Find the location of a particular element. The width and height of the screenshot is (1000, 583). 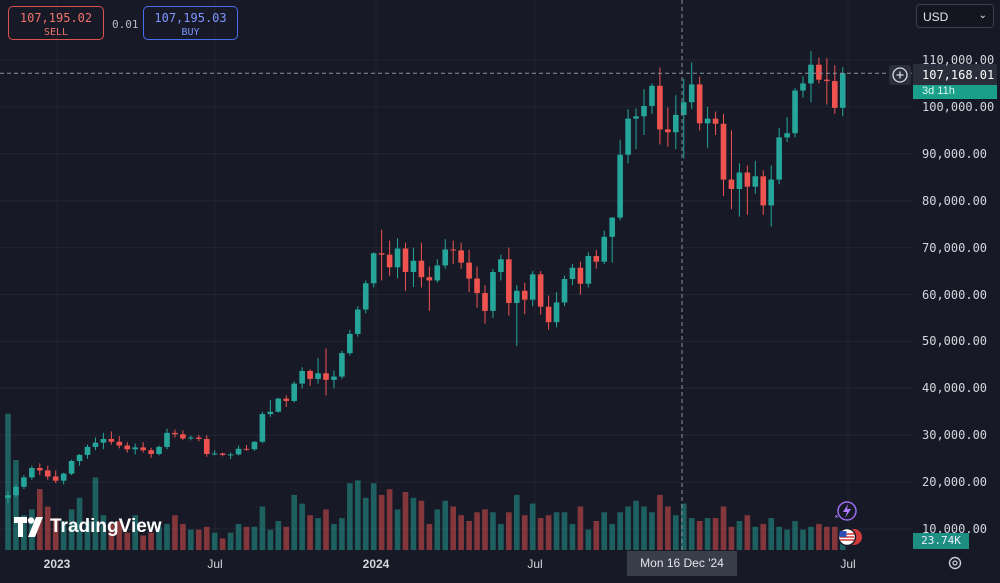

currency-select: USD ⌄ is located at coordinates (955, 16).